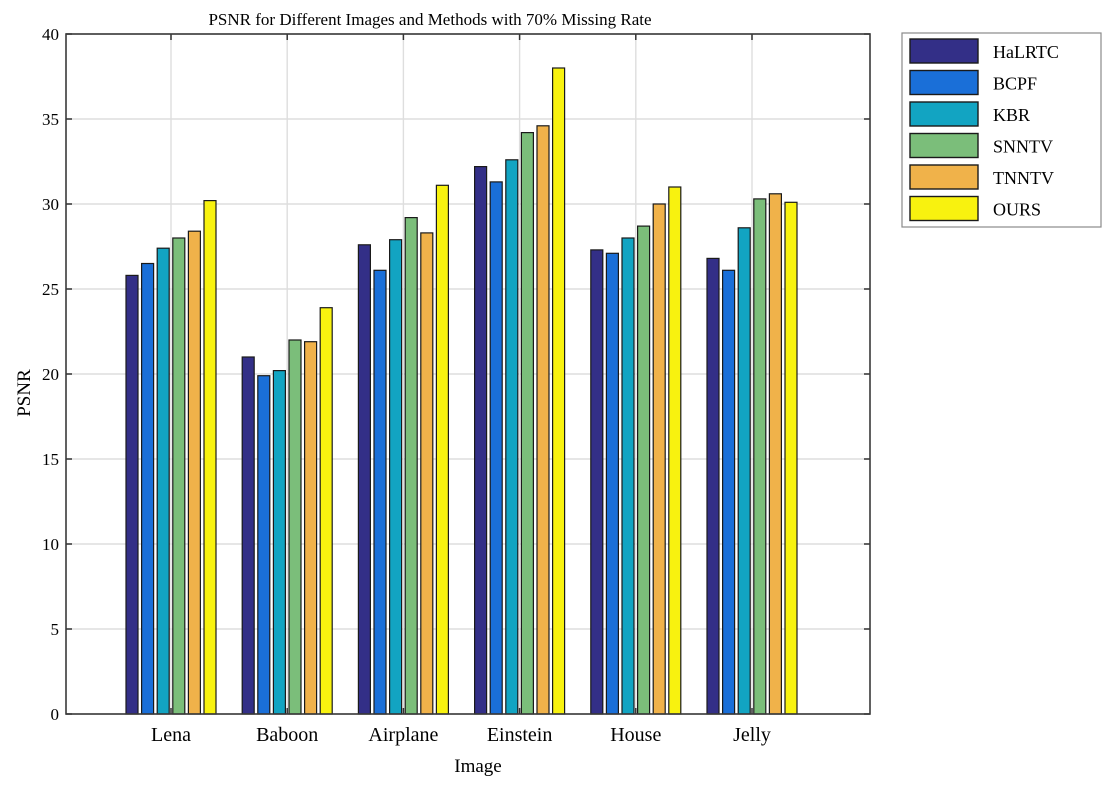 The height and width of the screenshot is (792, 1107). What do you see at coordinates (427, 473) in the screenshot?
I see `bar-tnntv-airplane` at bounding box center [427, 473].